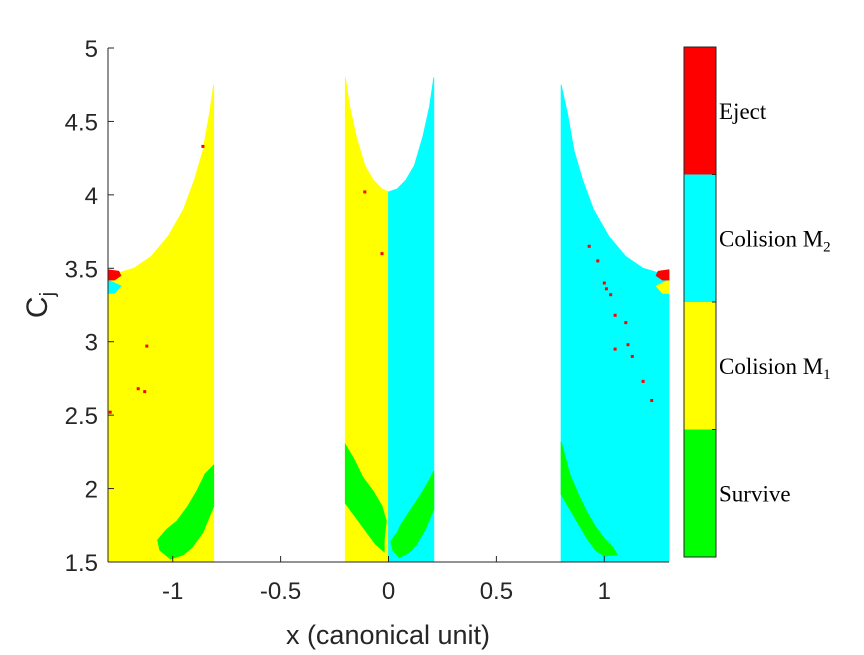 The width and height of the screenshot is (864, 655). What do you see at coordinates (755, 493) in the screenshot?
I see `colorbar-label-survive: Survive` at bounding box center [755, 493].